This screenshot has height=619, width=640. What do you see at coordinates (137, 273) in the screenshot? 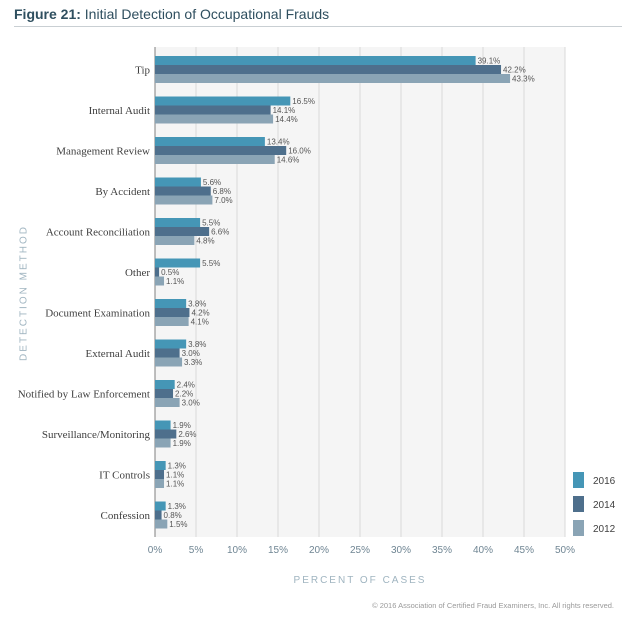
I see `category-label: Other` at bounding box center [137, 273].